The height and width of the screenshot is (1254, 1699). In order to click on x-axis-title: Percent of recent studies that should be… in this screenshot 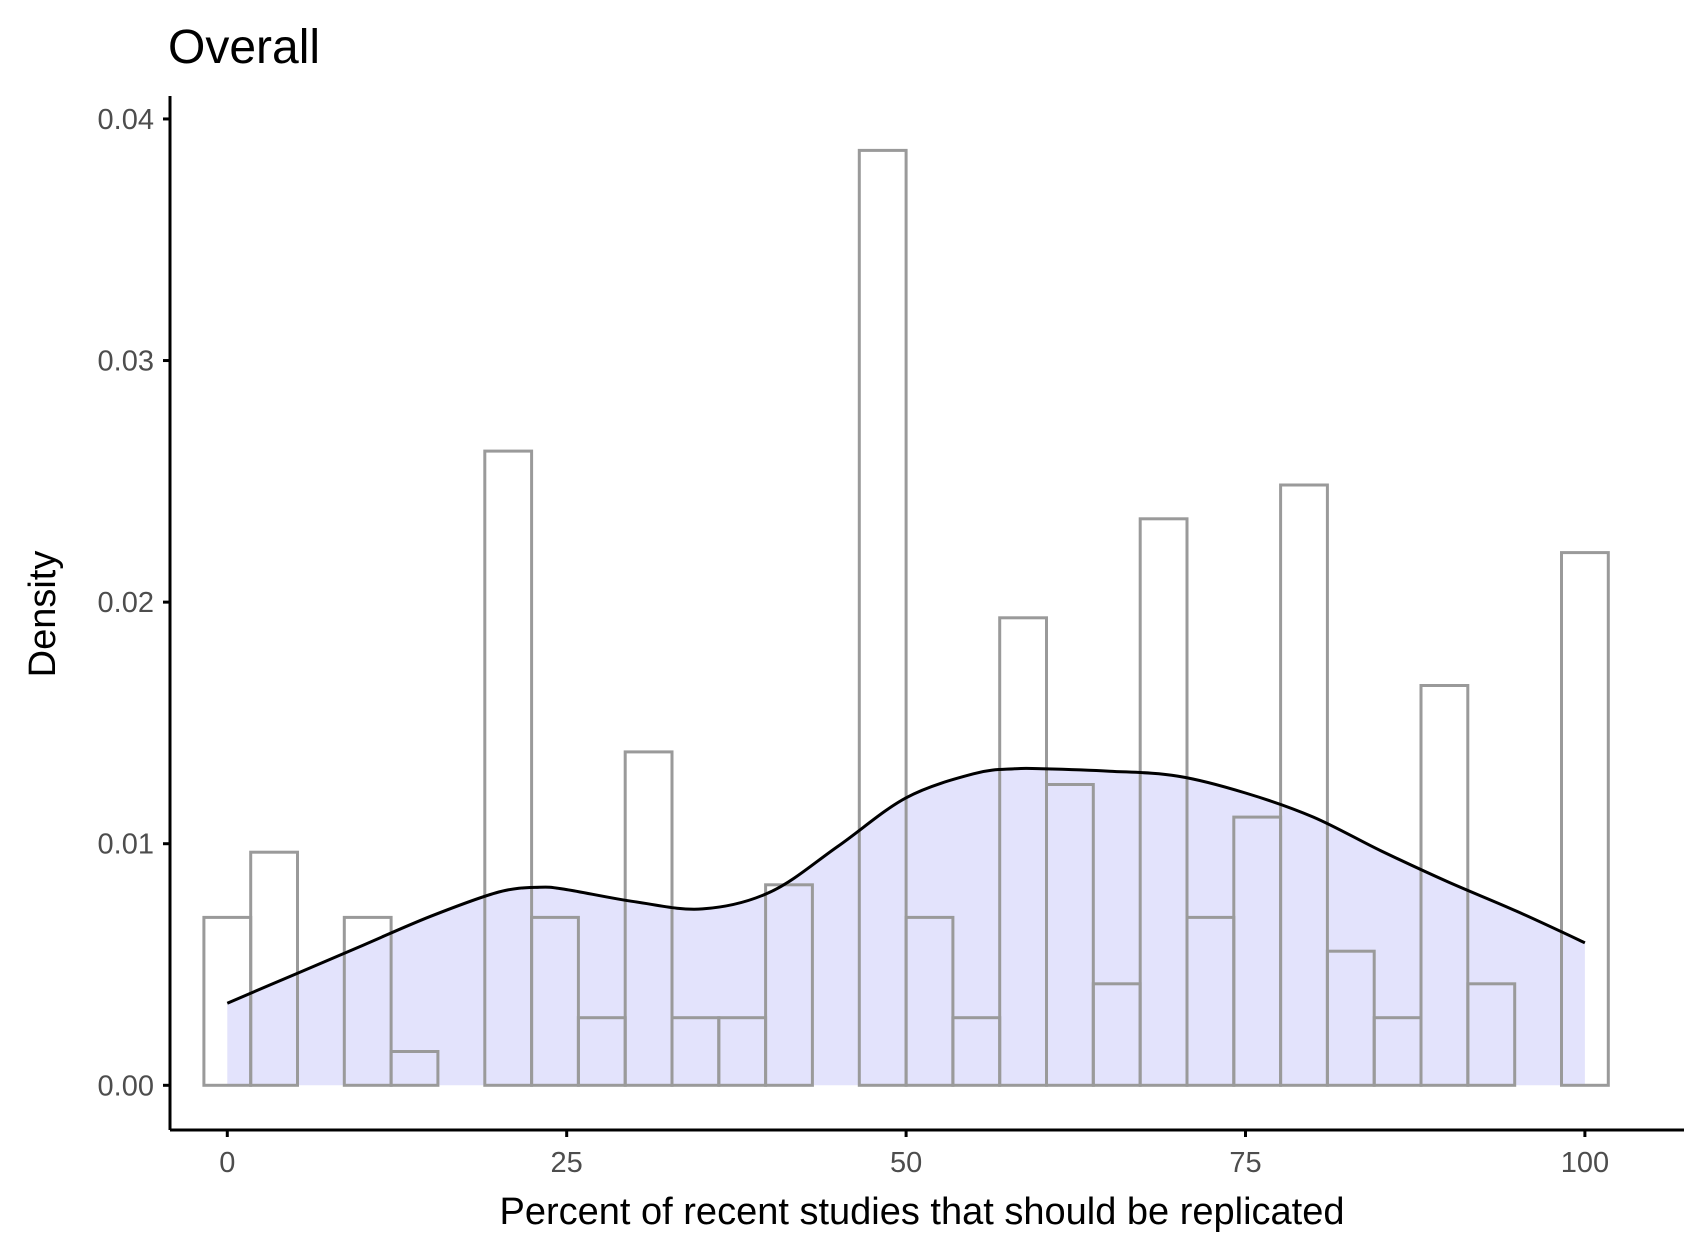, I will do `click(922, 1212)`.